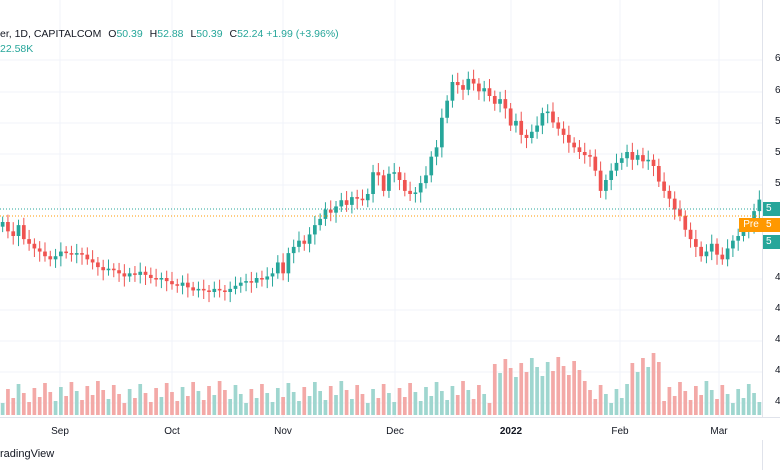 This screenshot has height=470, width=780. I want to click on time-label: Dec, so click(395, 431).